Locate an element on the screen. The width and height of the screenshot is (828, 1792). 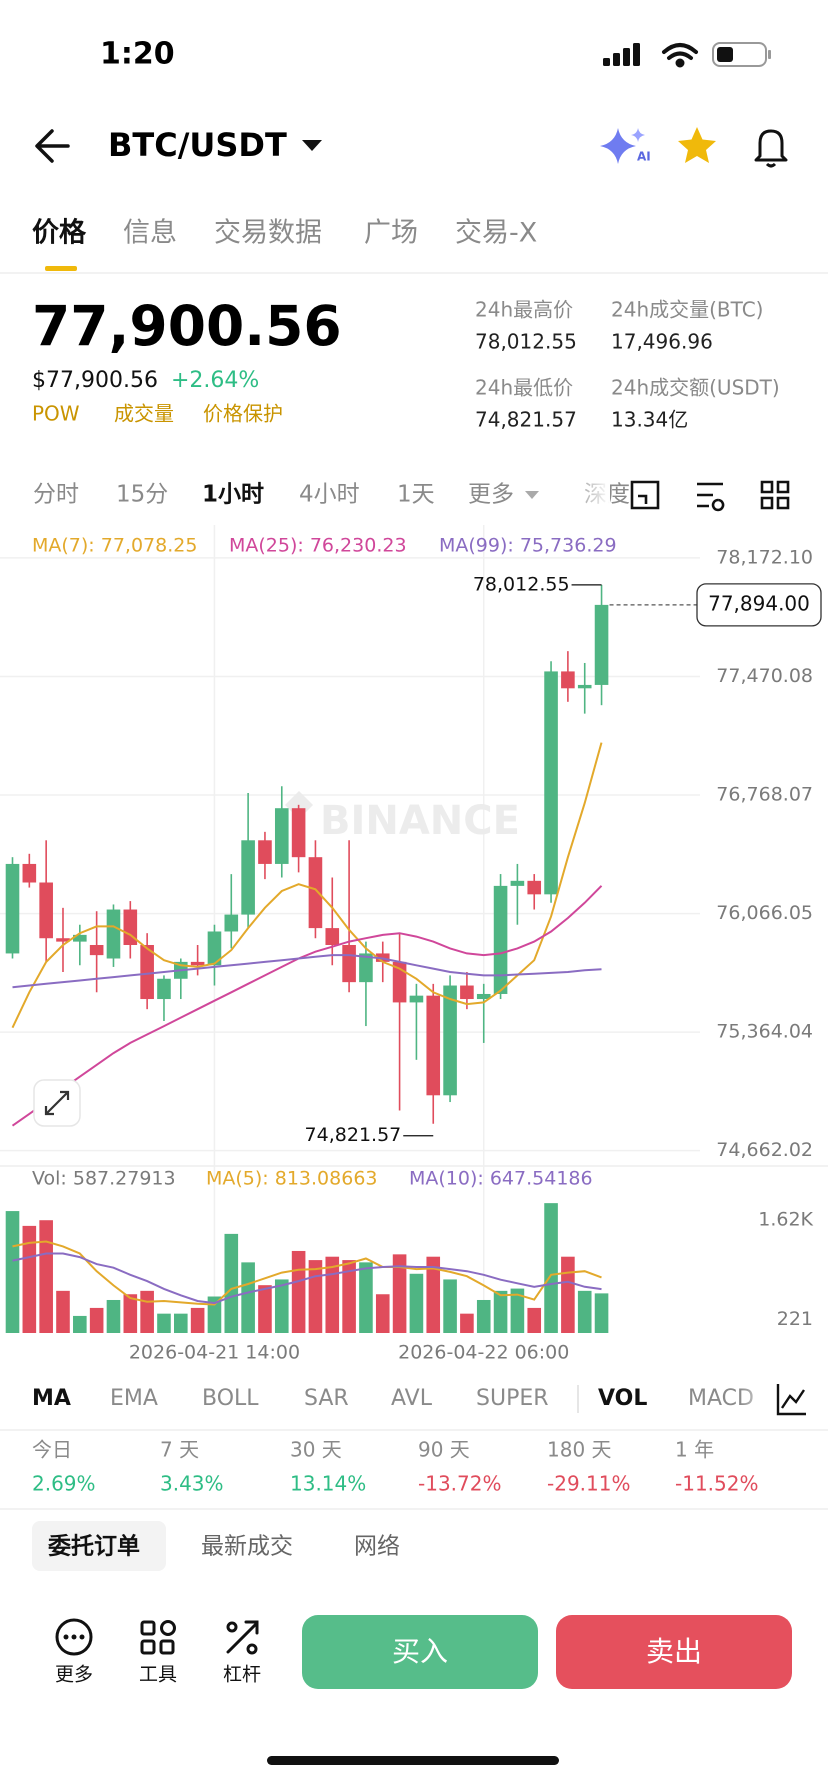
alert-bell is located at coordinates (771, 148).